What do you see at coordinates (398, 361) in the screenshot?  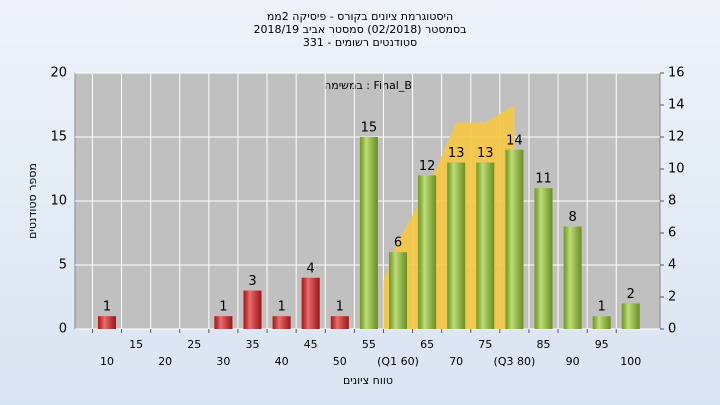 I see `x-tick-label: (Q1 60)` at bounding box center [398, 361].